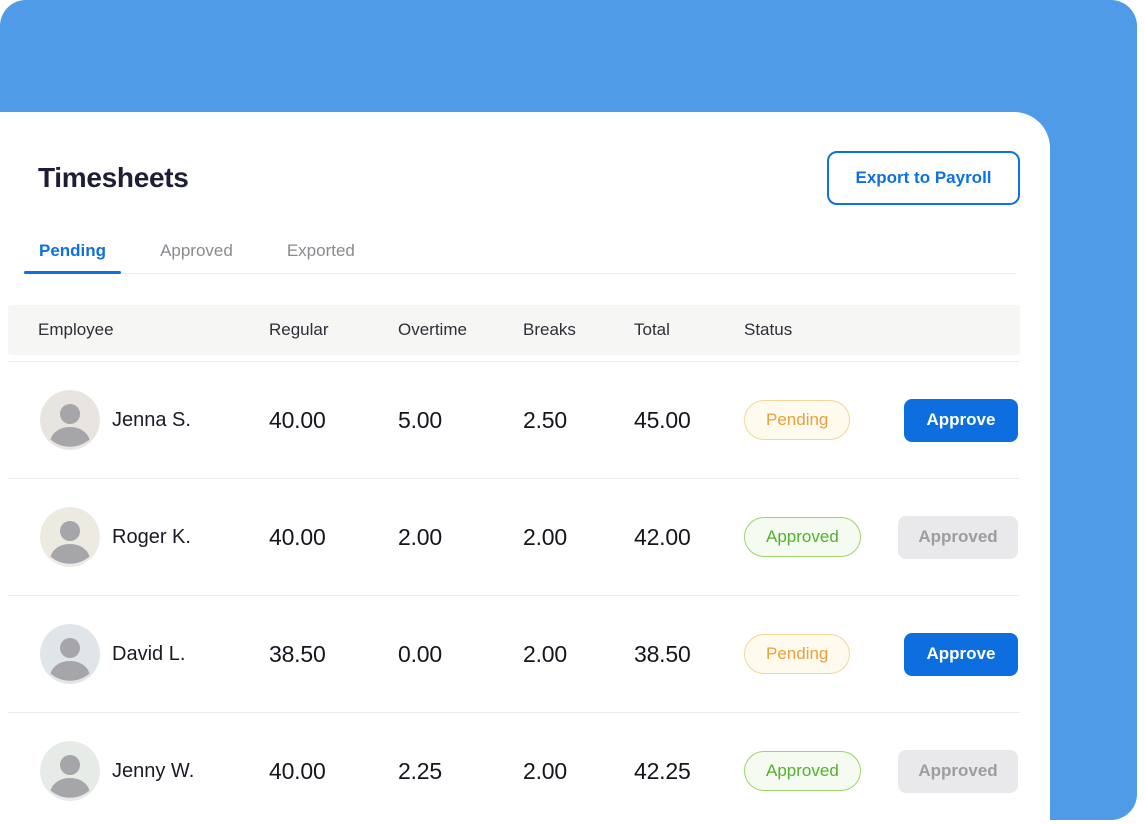 This screenshot has width=1145, height=824. What do you see at coordinates (529, 178) in the screenshot?
I see `card-header: Timesheets Export to Payroll` at bounding box center [529, 178].